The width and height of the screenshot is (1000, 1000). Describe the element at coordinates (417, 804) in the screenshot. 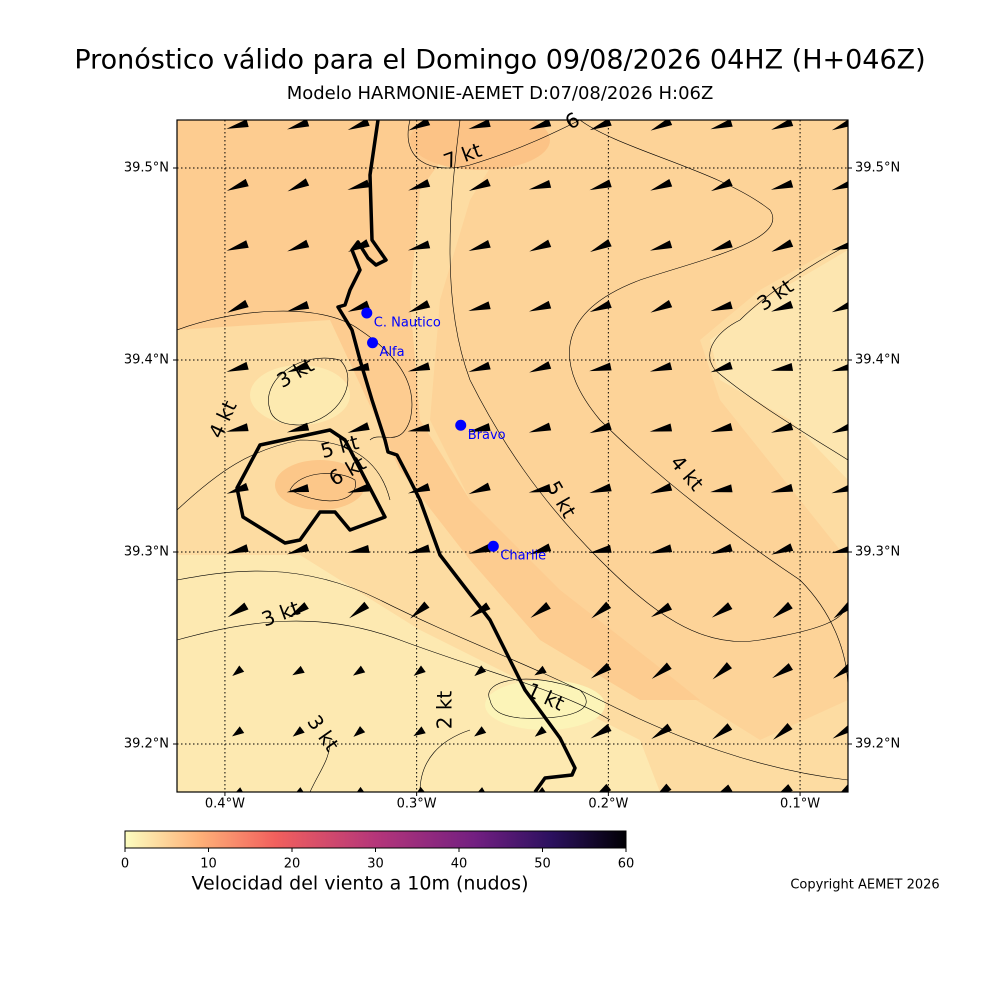

I see `lon-label: 0.3°W` at that location.